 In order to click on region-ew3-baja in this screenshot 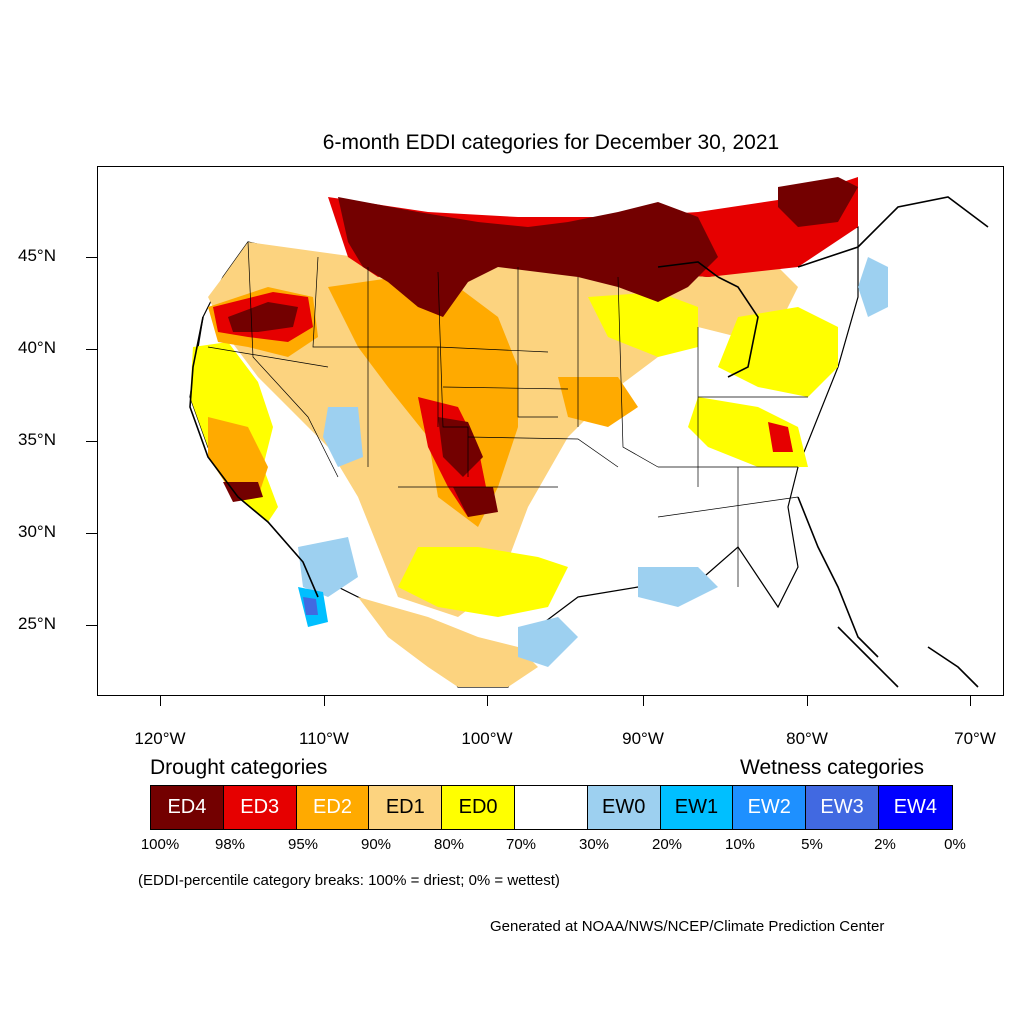, I will do `click(310, 606)`.